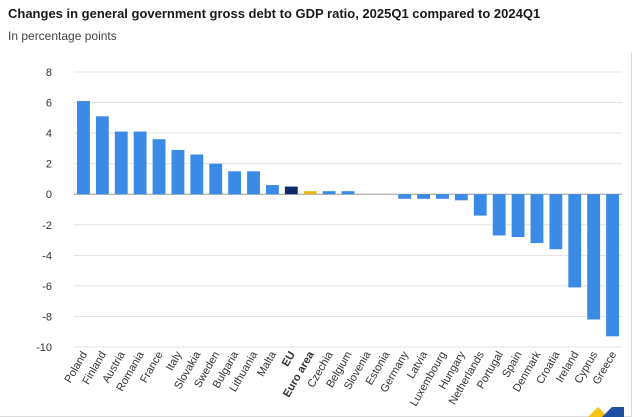  What do you see at coordinates (253, 183) in the screenshot?
I see `bar-lithuania` at bounding box center [253, 183].